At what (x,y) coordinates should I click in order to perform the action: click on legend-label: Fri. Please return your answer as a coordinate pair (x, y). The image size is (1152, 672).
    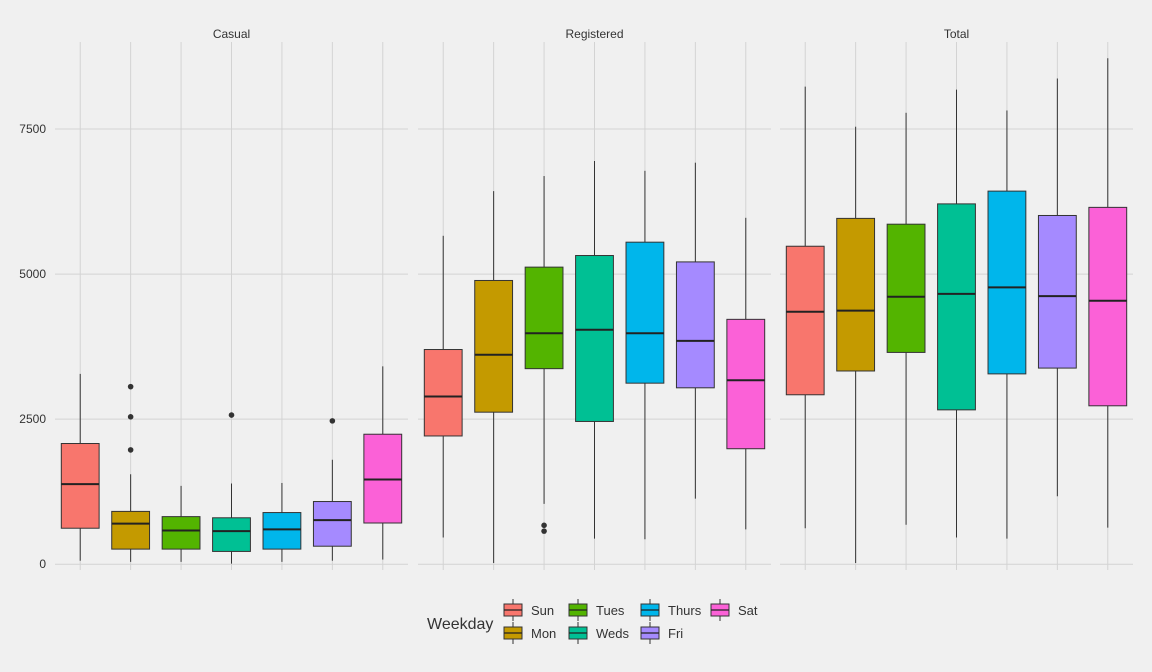
    Looking at the image, I should click on (675, 633).